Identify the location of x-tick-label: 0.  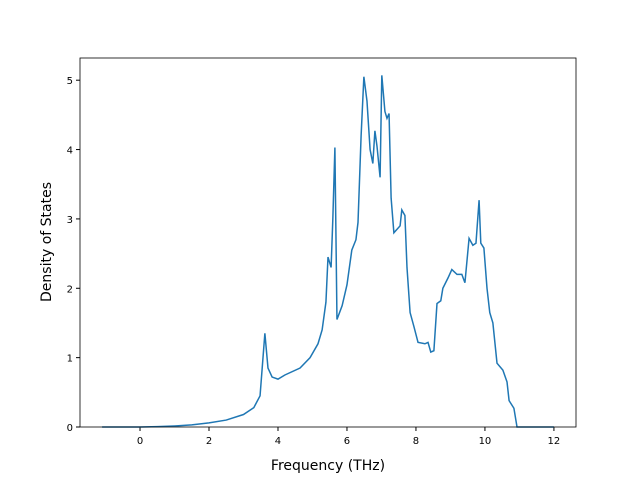
(140, 441).